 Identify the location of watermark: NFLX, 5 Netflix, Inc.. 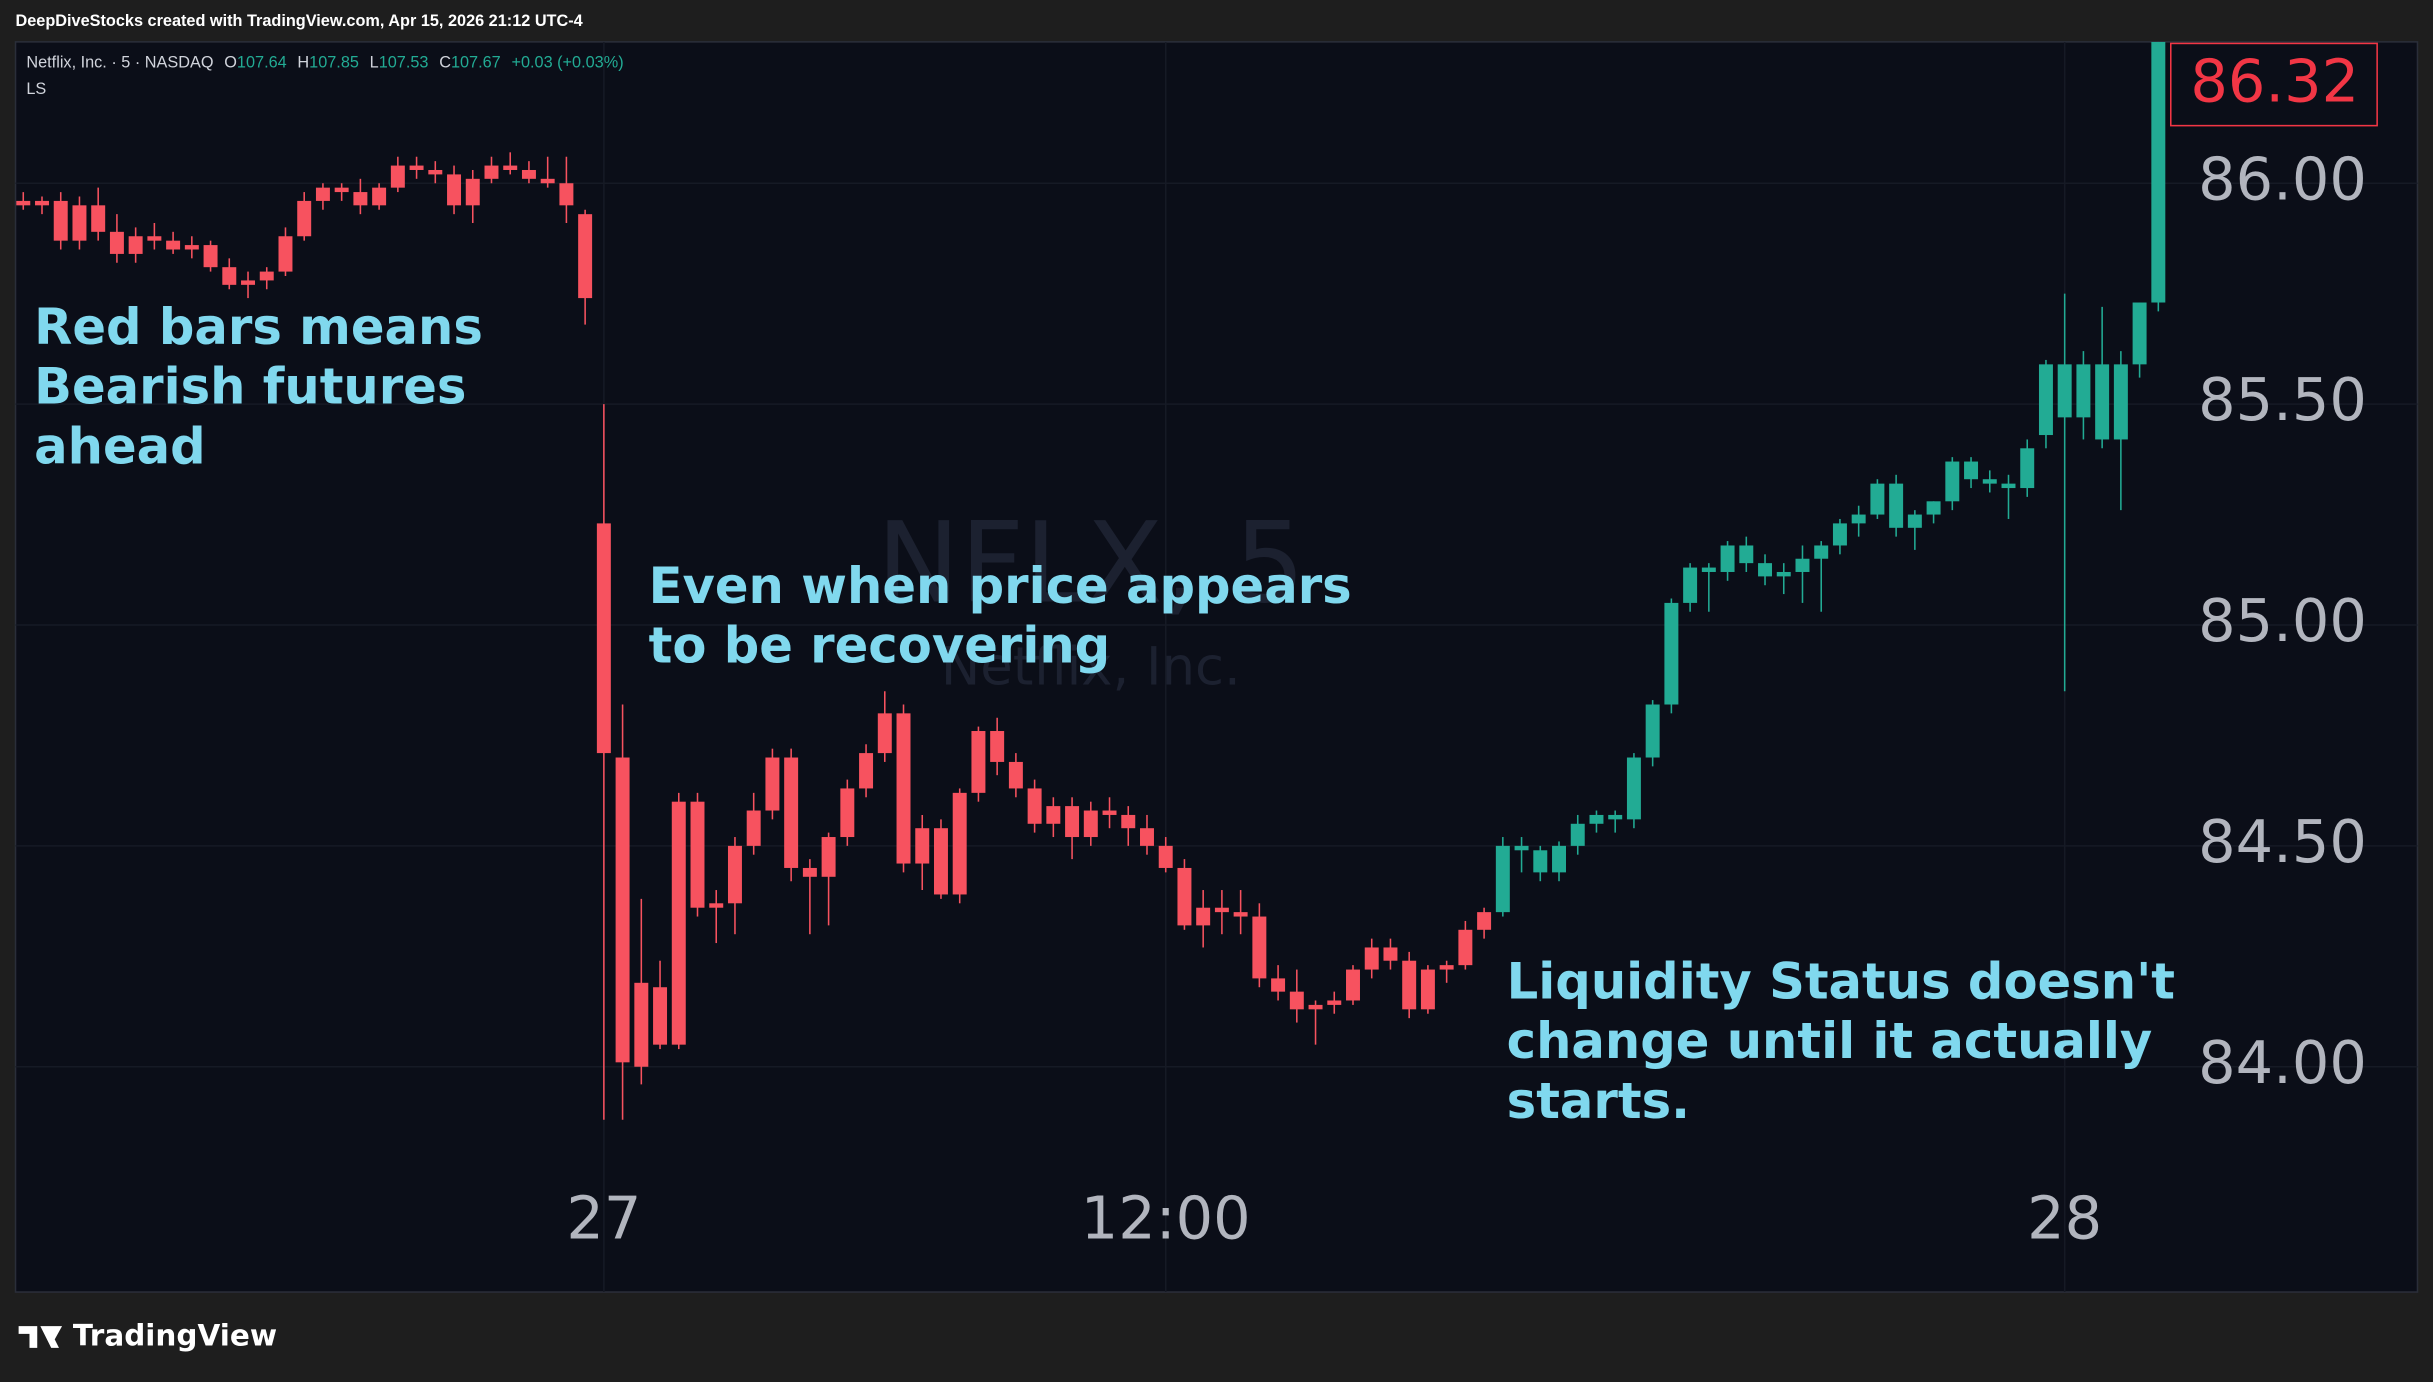
(1090, 598).